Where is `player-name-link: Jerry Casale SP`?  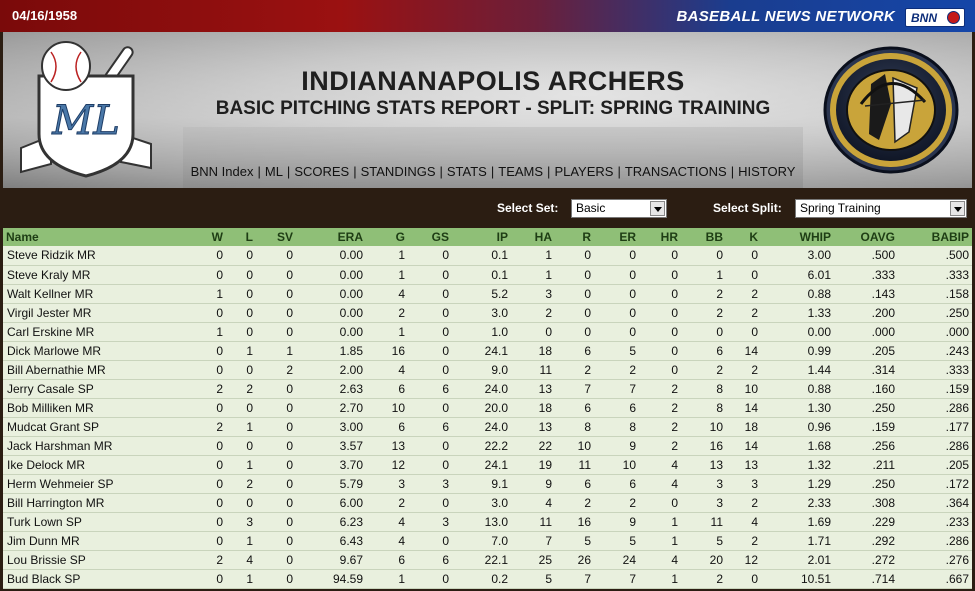
player-name-link: Jerry Casale SP is located at coordinates (50, 388).